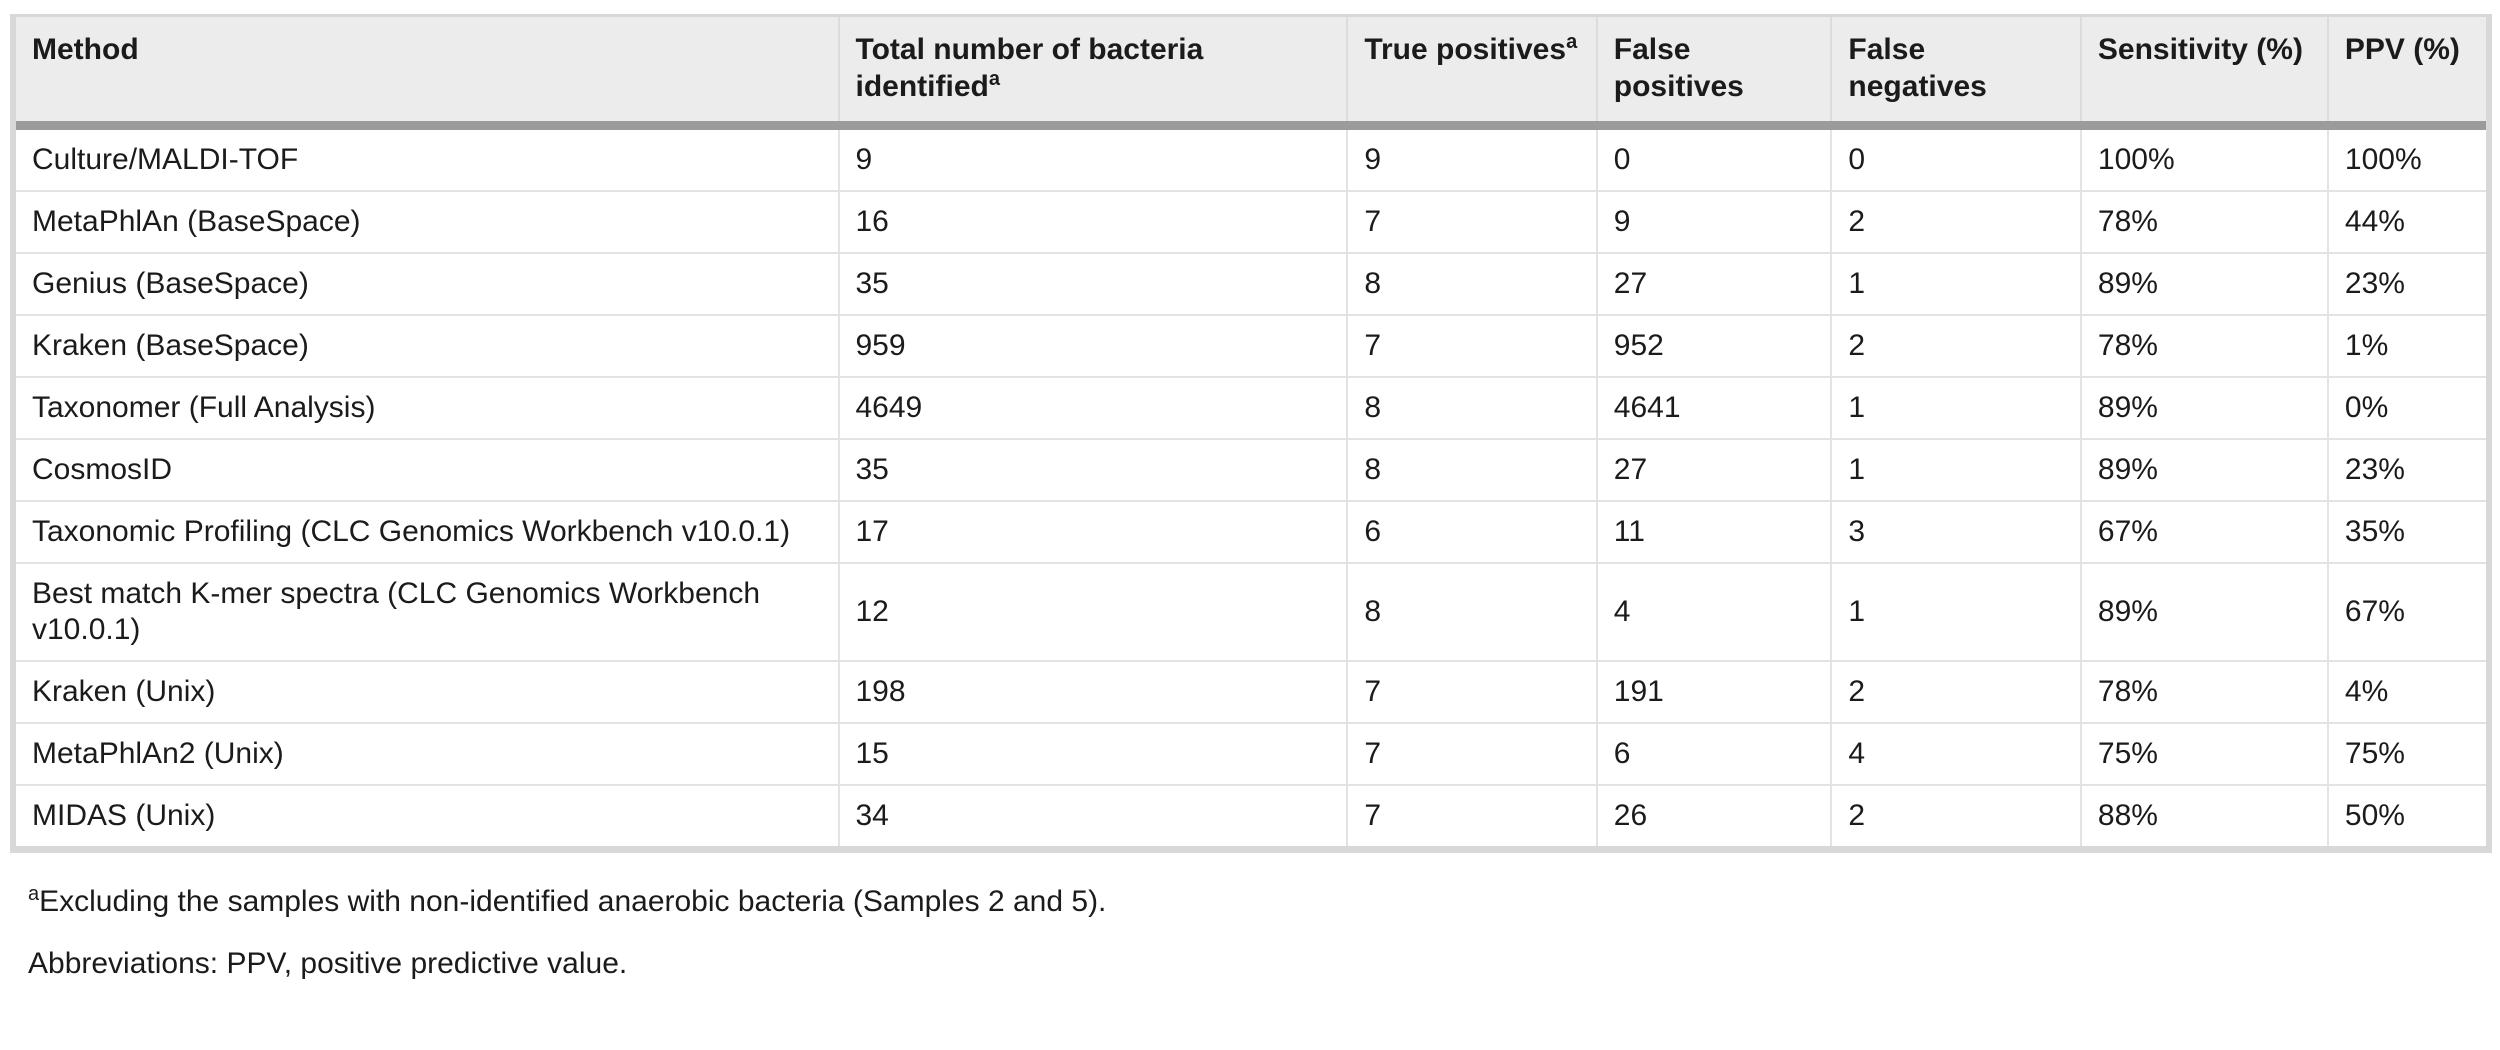 This screenshot has width=2500, height=1050. What do you see at coordinates (2203, 815) in the screenshot?
I see `sensitivity-cell: 88%` at bounding box center [2203, 815].